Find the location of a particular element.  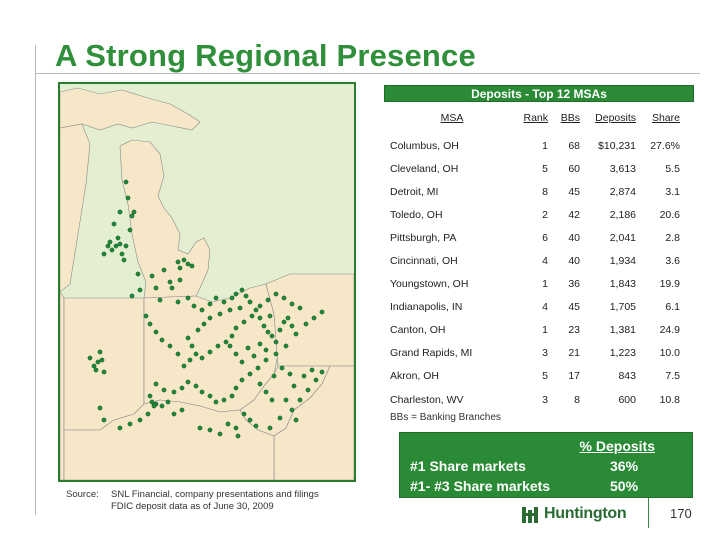

state-pennsylvania is located at coordinates (309, 320).